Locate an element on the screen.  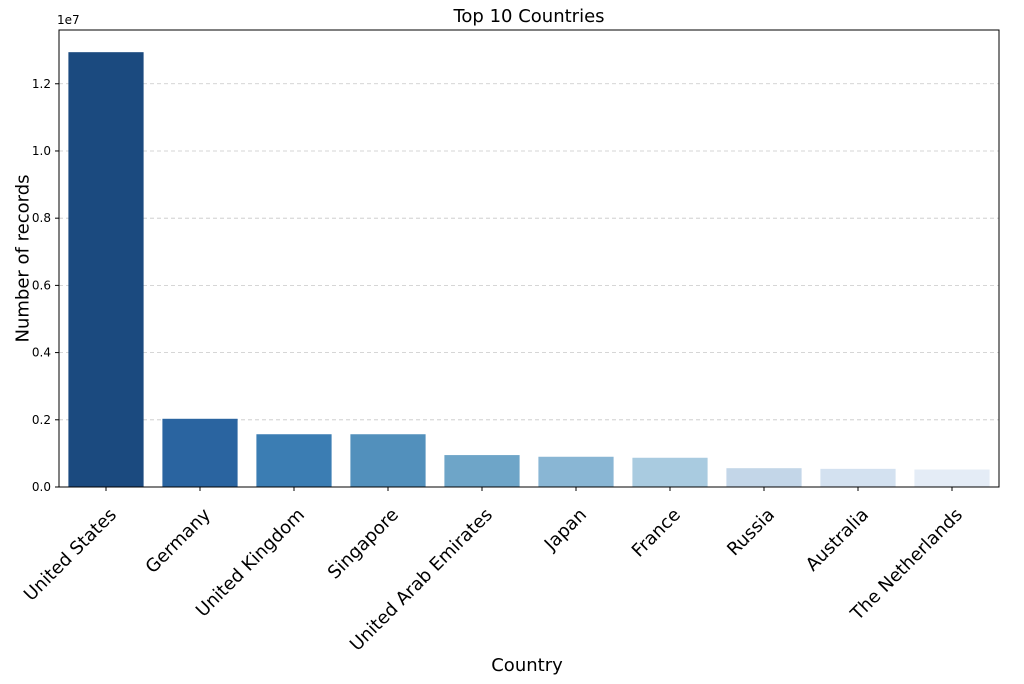
y-axis-offset-label: 1e7 is located at coordinates (68, 20).